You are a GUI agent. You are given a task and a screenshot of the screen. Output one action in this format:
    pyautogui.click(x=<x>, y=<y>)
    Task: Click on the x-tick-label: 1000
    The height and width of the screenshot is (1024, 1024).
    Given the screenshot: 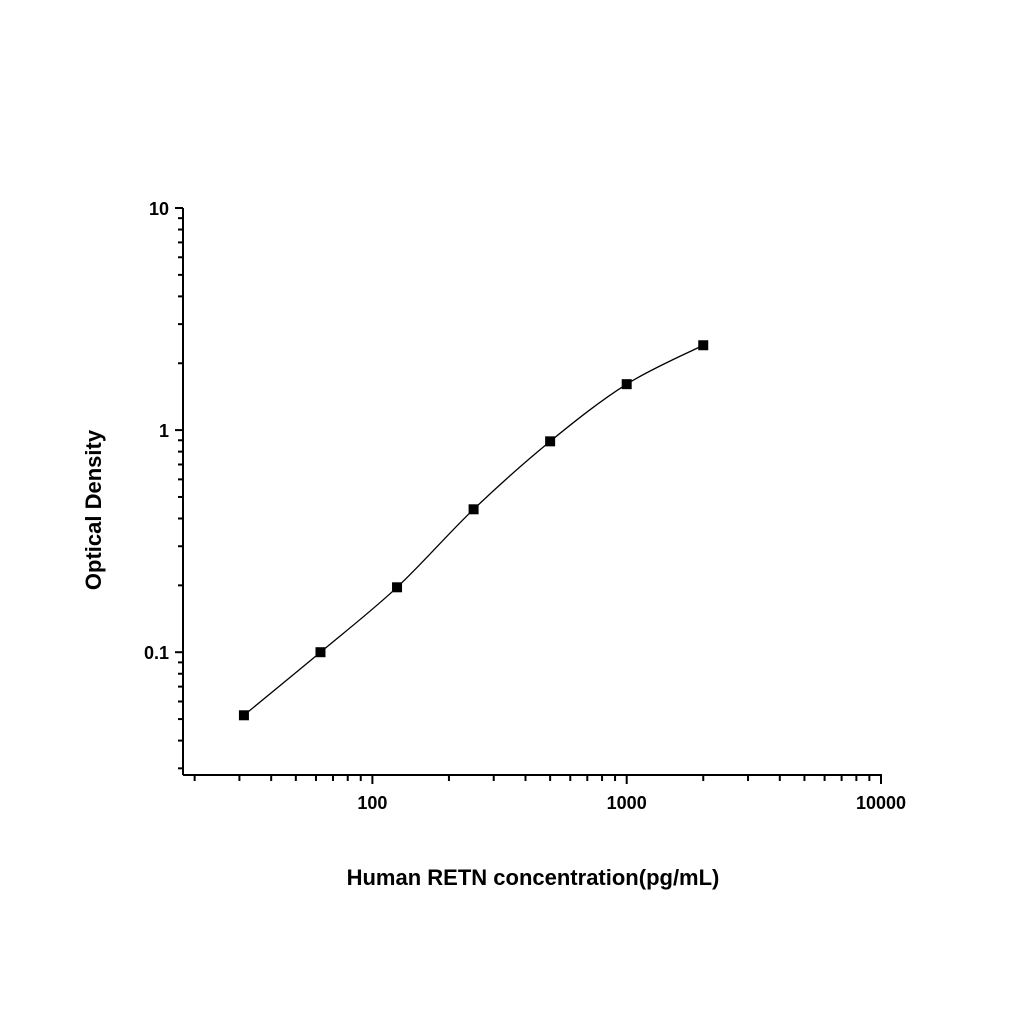 What is the action you would take?
    pyautogui.click(x=627, y=803)
    